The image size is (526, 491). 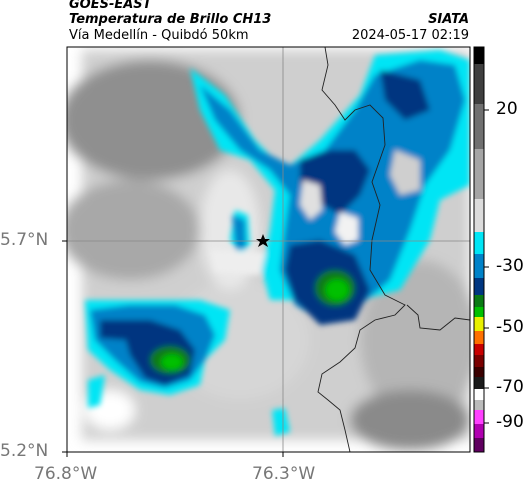 I want to click on colorbar, so click(x=481, y=249).